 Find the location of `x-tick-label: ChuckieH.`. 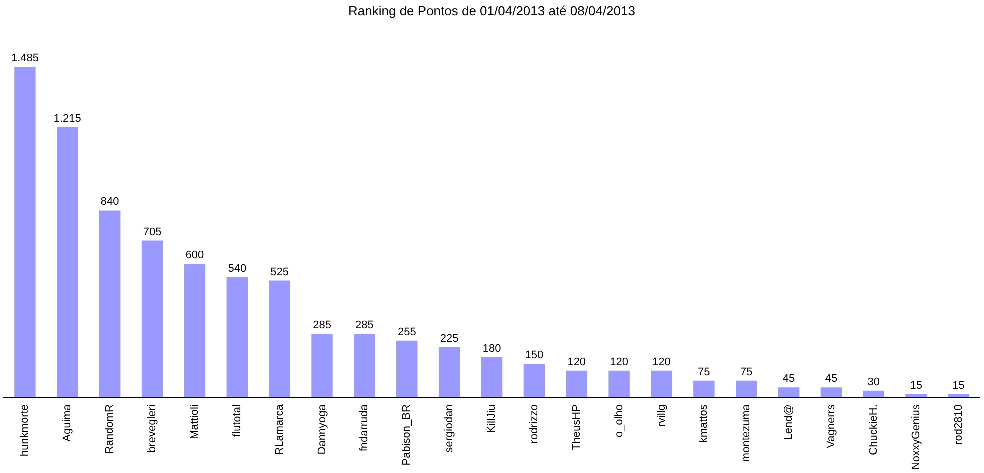

x-tick-label: ChuckieH. is located at coordinates (874, 430).